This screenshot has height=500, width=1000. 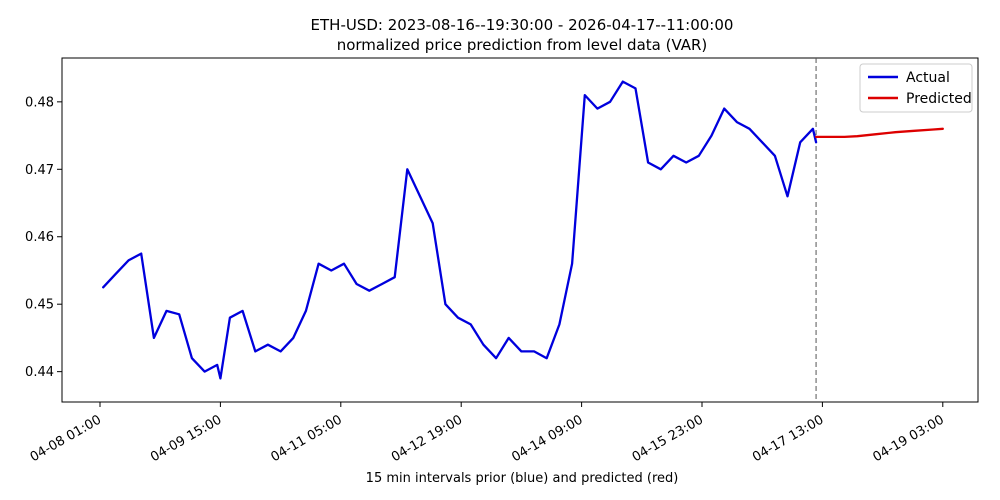 What do you see at coordinates (668, 438) in the screenshot?
I see `x-tick-label: 04-15 23:00` at bounding box center [668, 438].